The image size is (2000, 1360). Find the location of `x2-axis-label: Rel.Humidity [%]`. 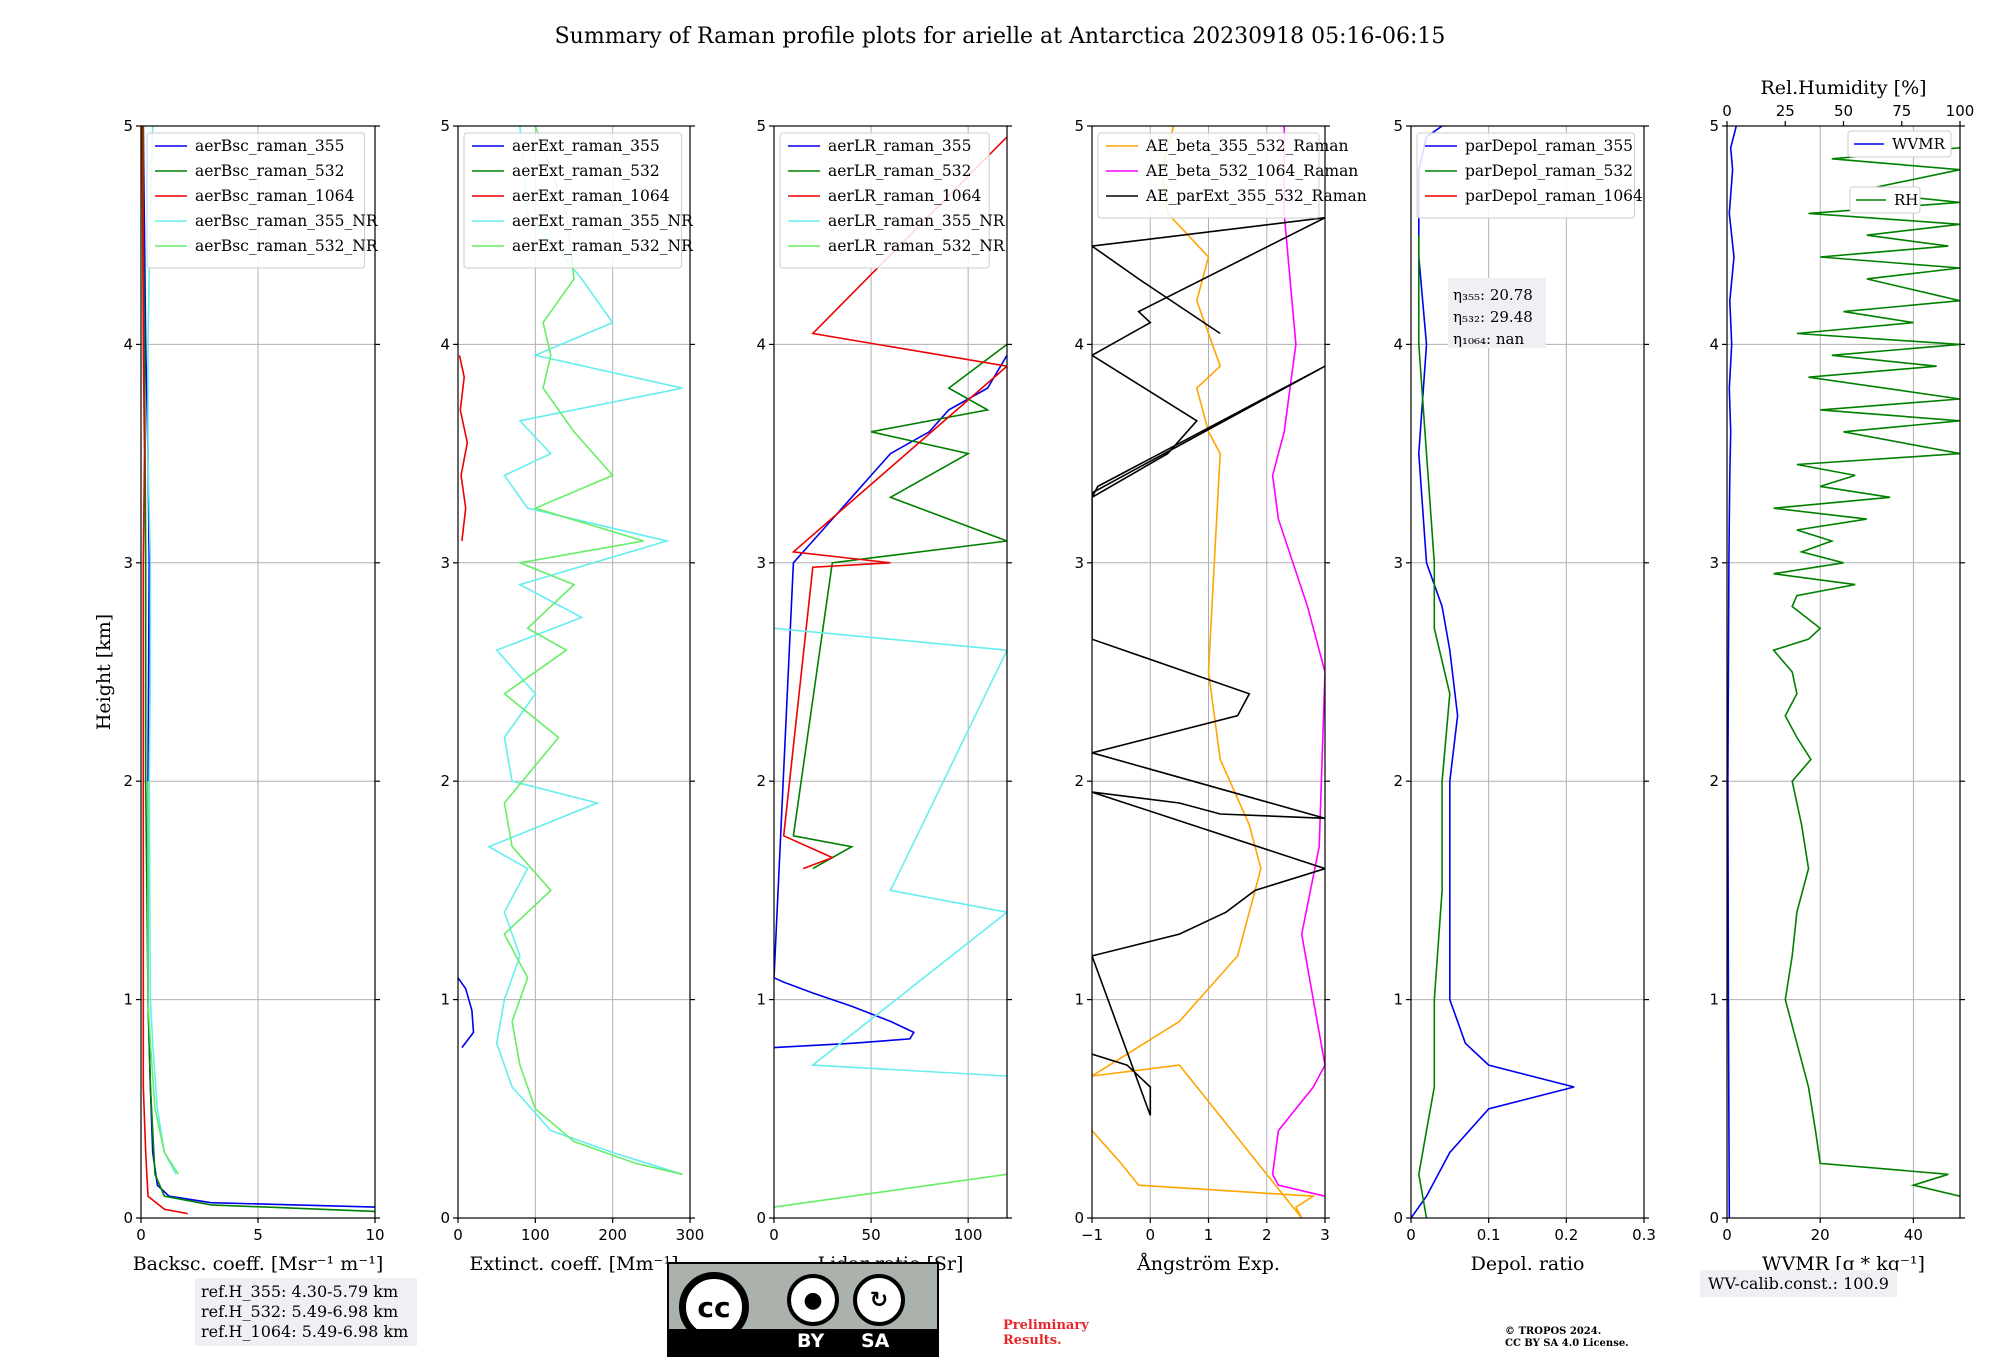

x2-axis-label: Rel.Humidity [%] is located at coordinates (1843, 88).